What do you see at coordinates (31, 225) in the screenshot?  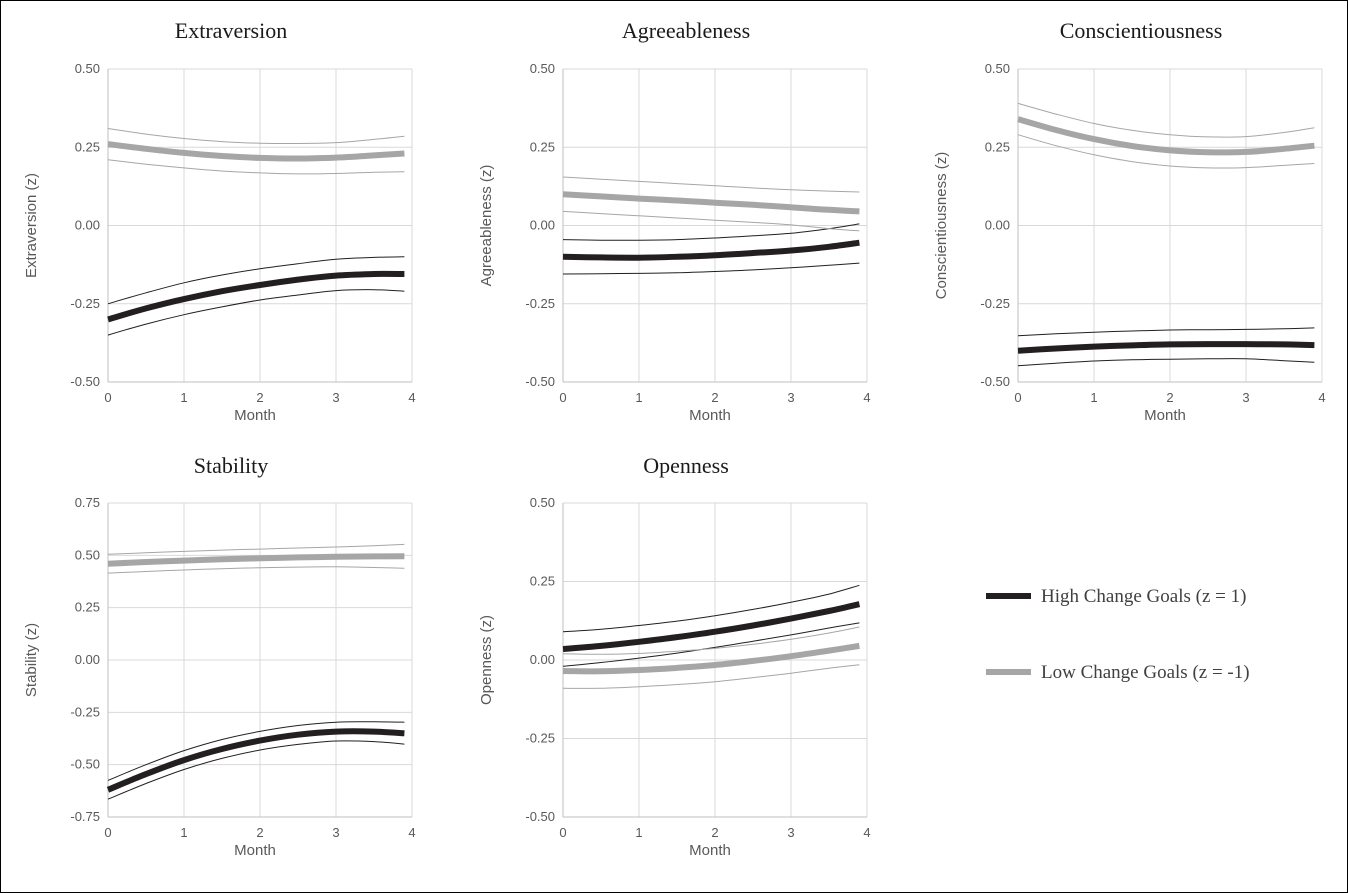 I see `y-axis-title: Extraversion (z)` at bounding box center [31, 225].